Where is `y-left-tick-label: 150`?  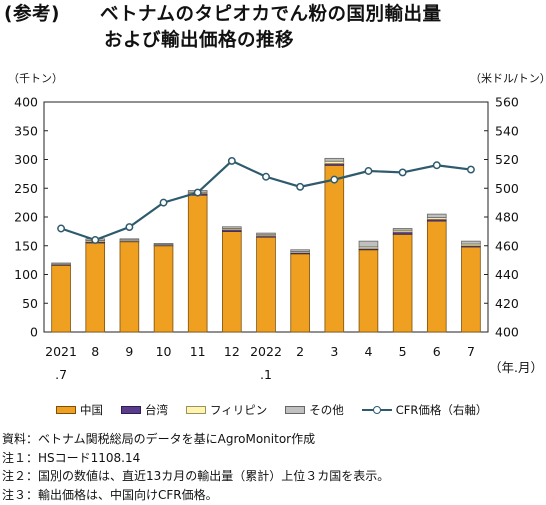 y-left-tick-label: 150 is located at coordinates (26, 245).